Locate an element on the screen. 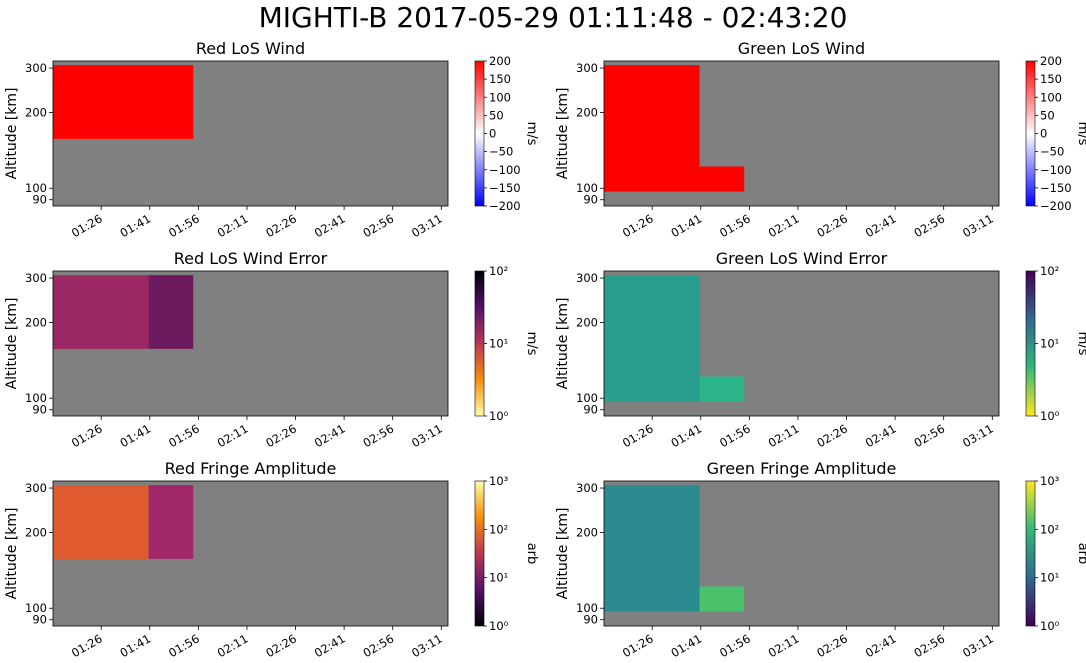 This screenshot has width=1086, height=663. colorbar-tick-label: −150 is located at coordinates (1056, 188).